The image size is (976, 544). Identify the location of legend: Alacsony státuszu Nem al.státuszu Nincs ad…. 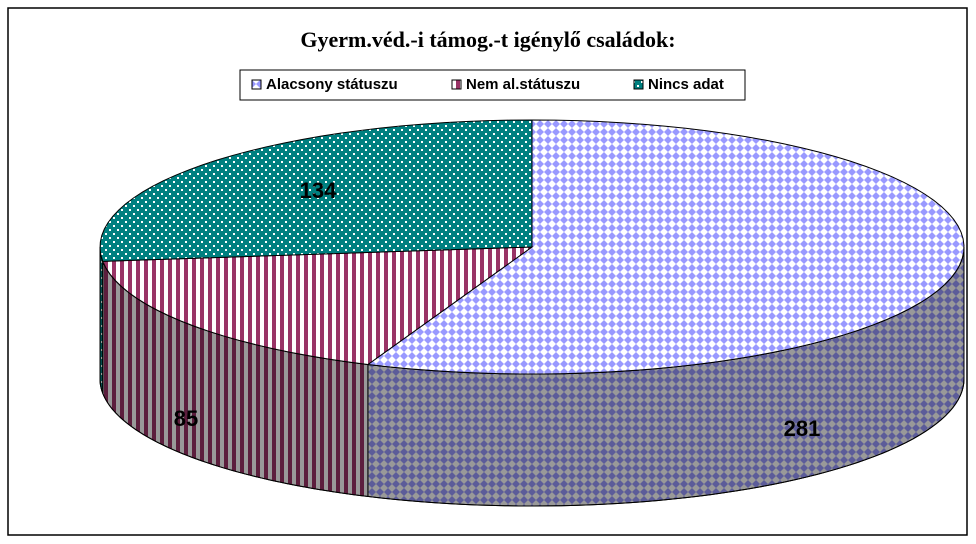
(487, 84).